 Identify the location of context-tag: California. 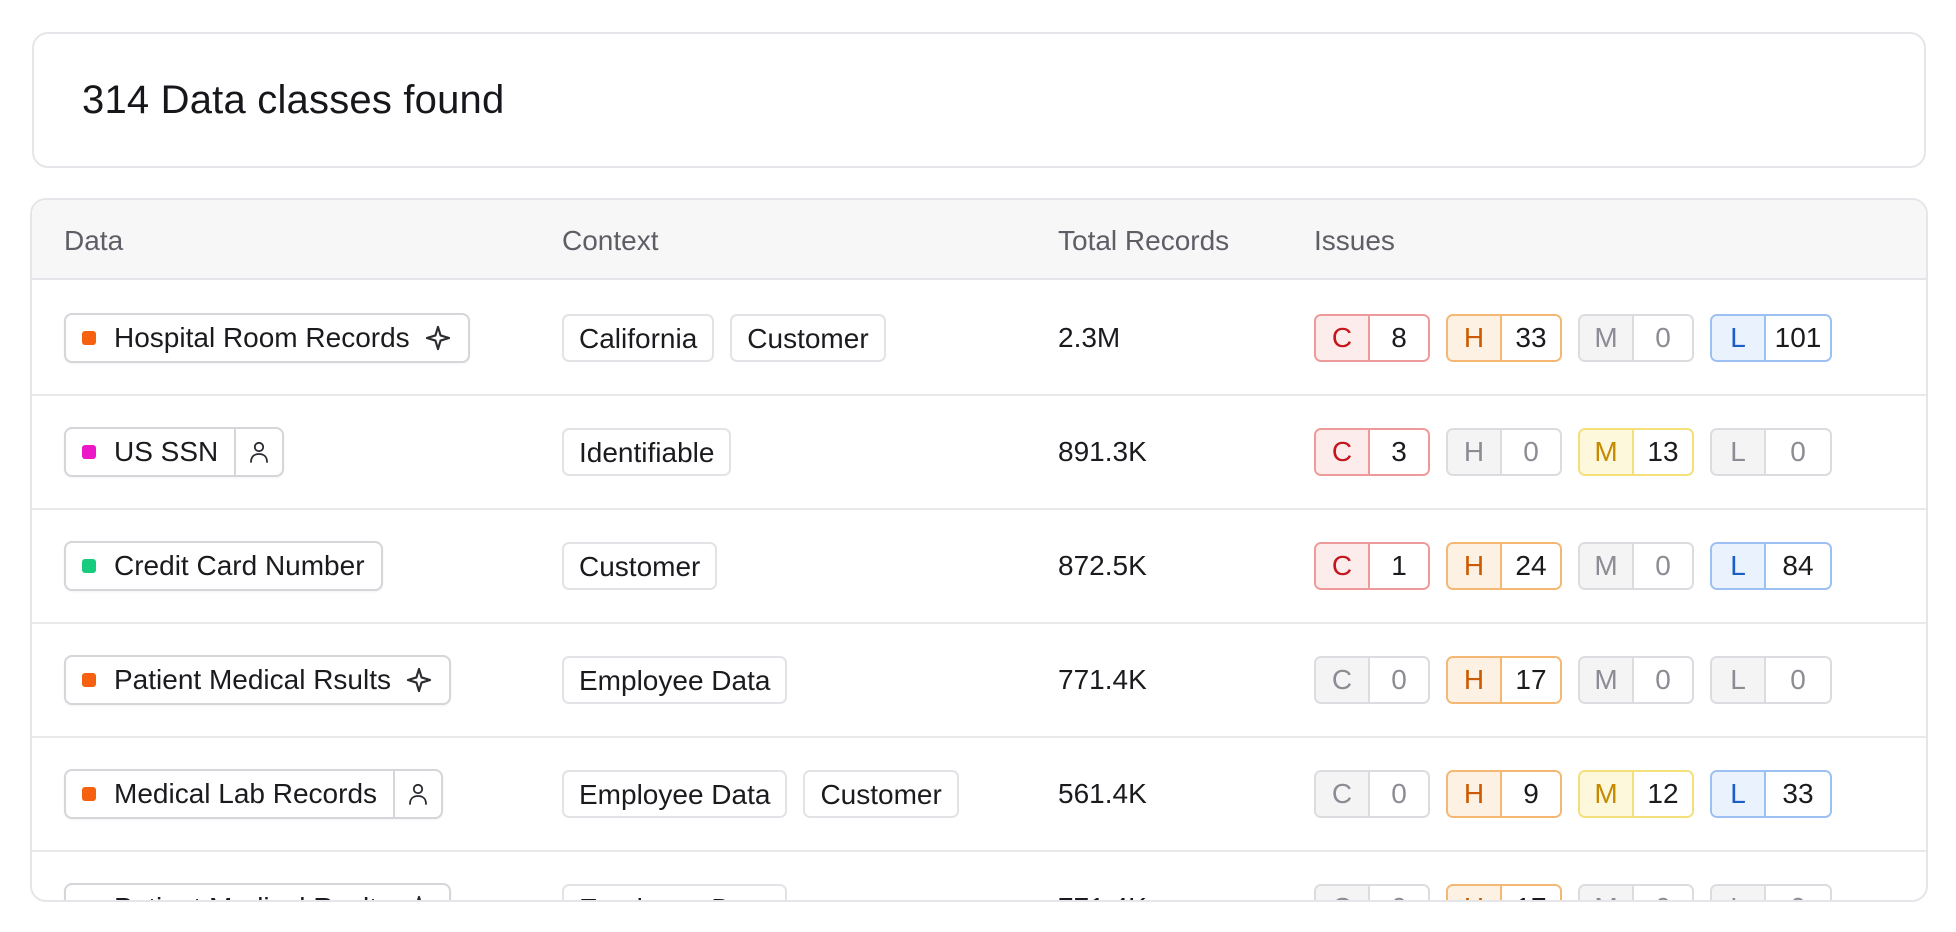
(638, 338).